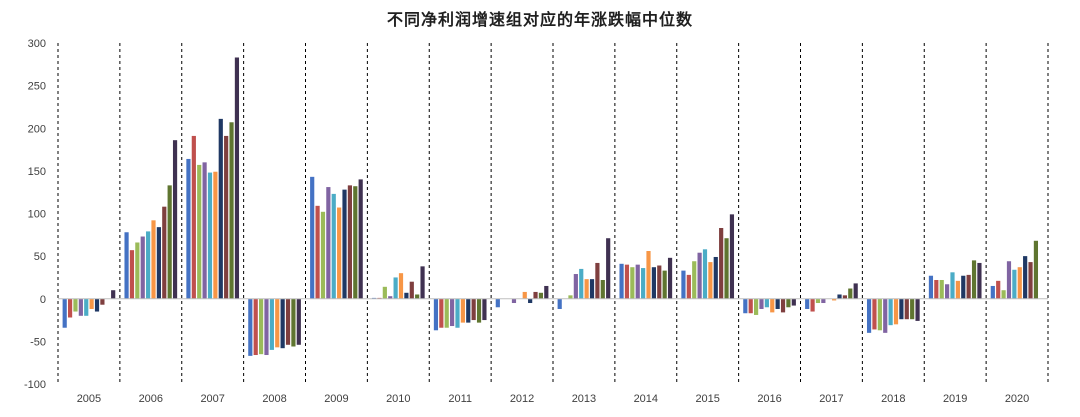 Image resolution: width=1080 pixels, height=417 pixels. I want to click on y-tick-label: 150, so click(37, 172).